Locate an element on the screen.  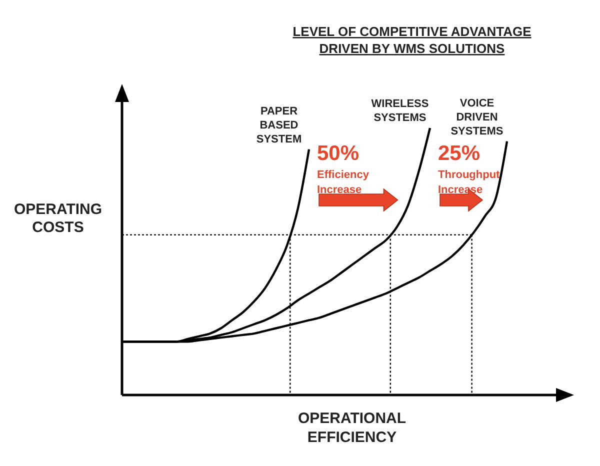
series-label: PAPER BASED SYSTEM is located at coordinates (279, 125).